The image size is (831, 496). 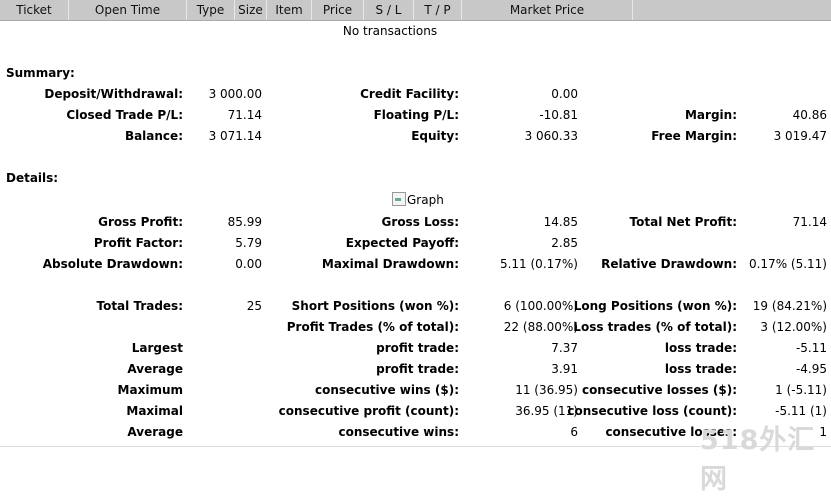 I want to click on bottom-divider, so click(x=415, y=446).